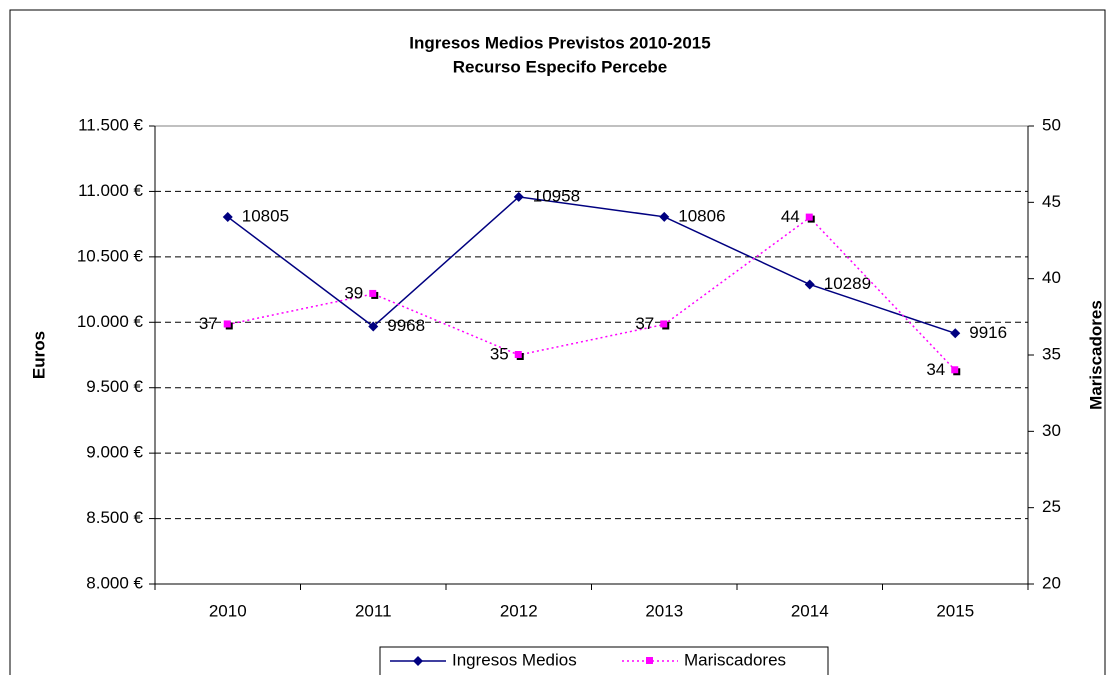  What do you see at coordinates (110, 255) in the screenshot?
I see `y-tick-label: 10.500 €` at bounding box center [110, 255].